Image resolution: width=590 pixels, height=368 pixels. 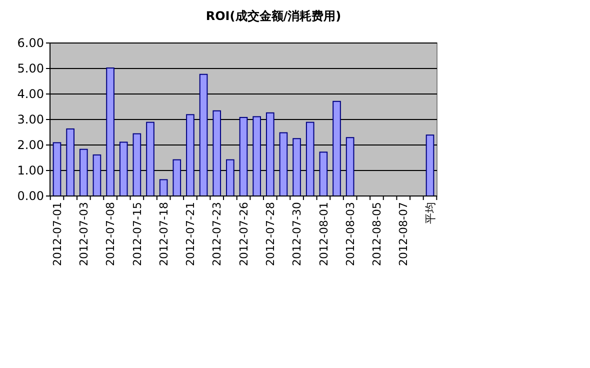 What do you see at coordinates (83, 234) in the screenshot?
I see `x-tick-label: 2012-07-03` at bounding box center [83, 234].